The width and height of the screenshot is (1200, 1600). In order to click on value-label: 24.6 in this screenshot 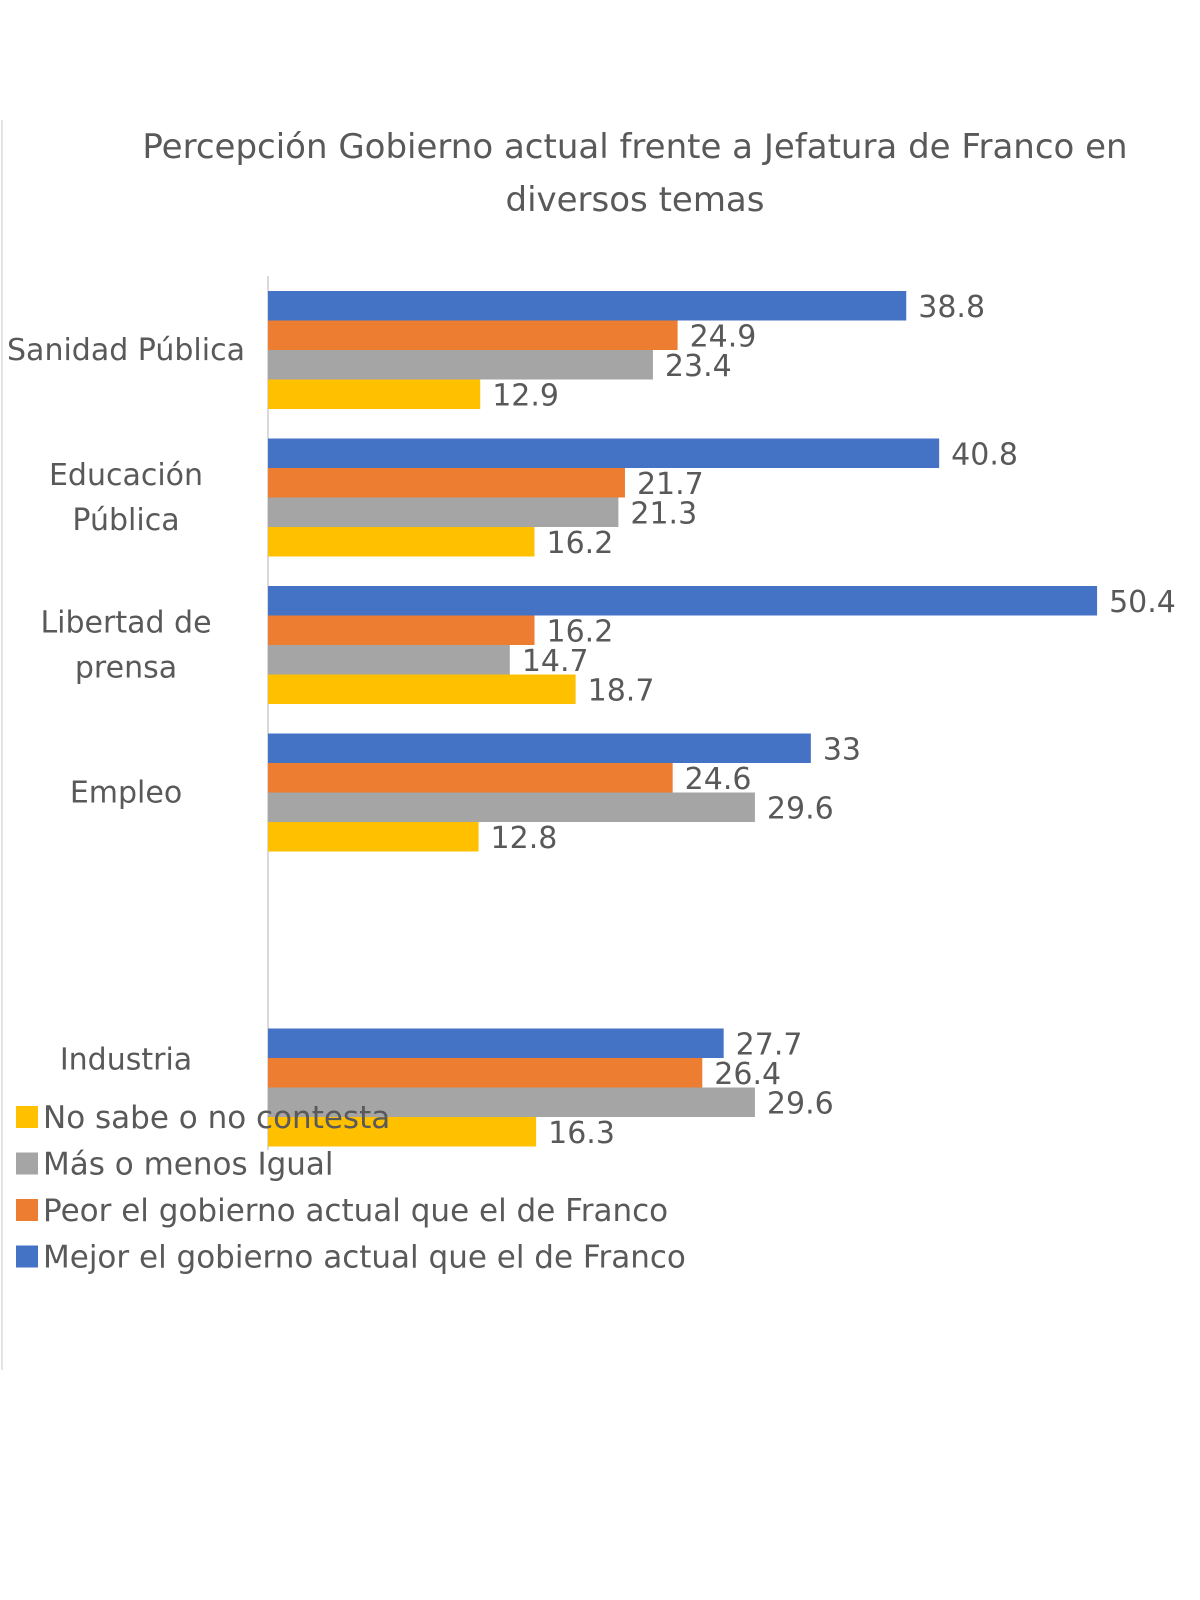, I will do `click(718, 779)`.